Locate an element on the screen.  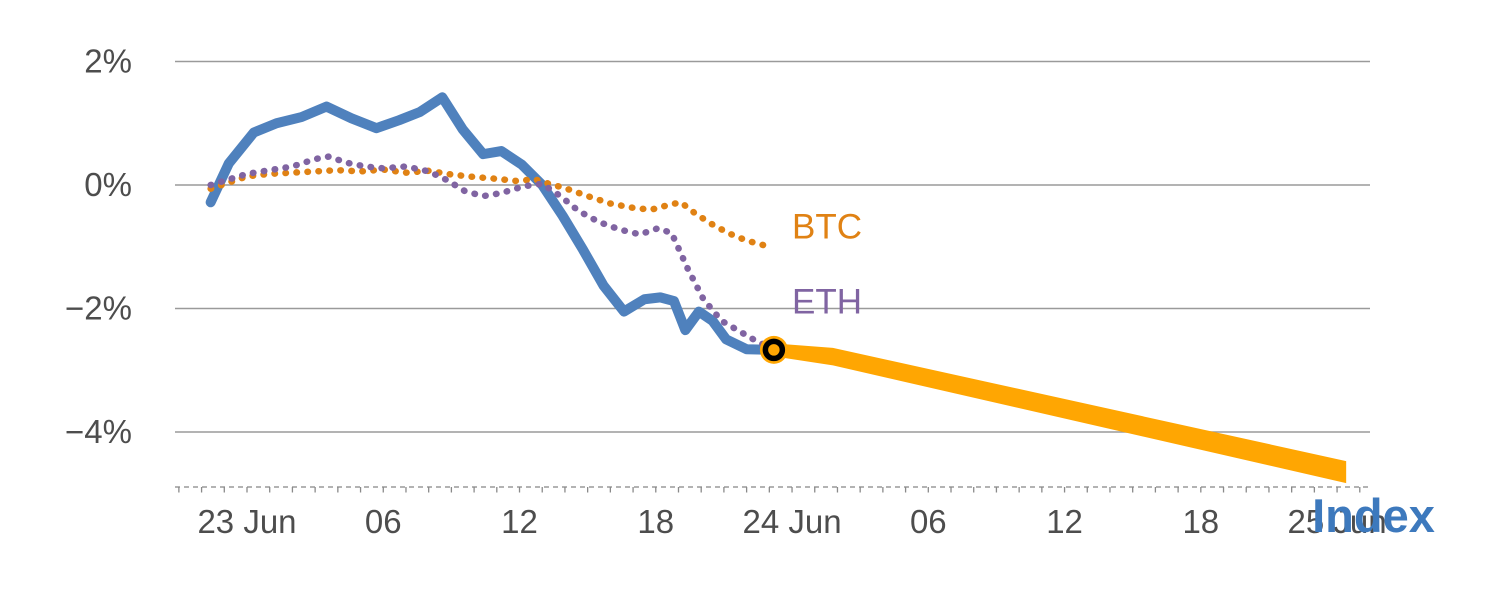
y-tick-label: −4% is located at coordinates (98, 431).